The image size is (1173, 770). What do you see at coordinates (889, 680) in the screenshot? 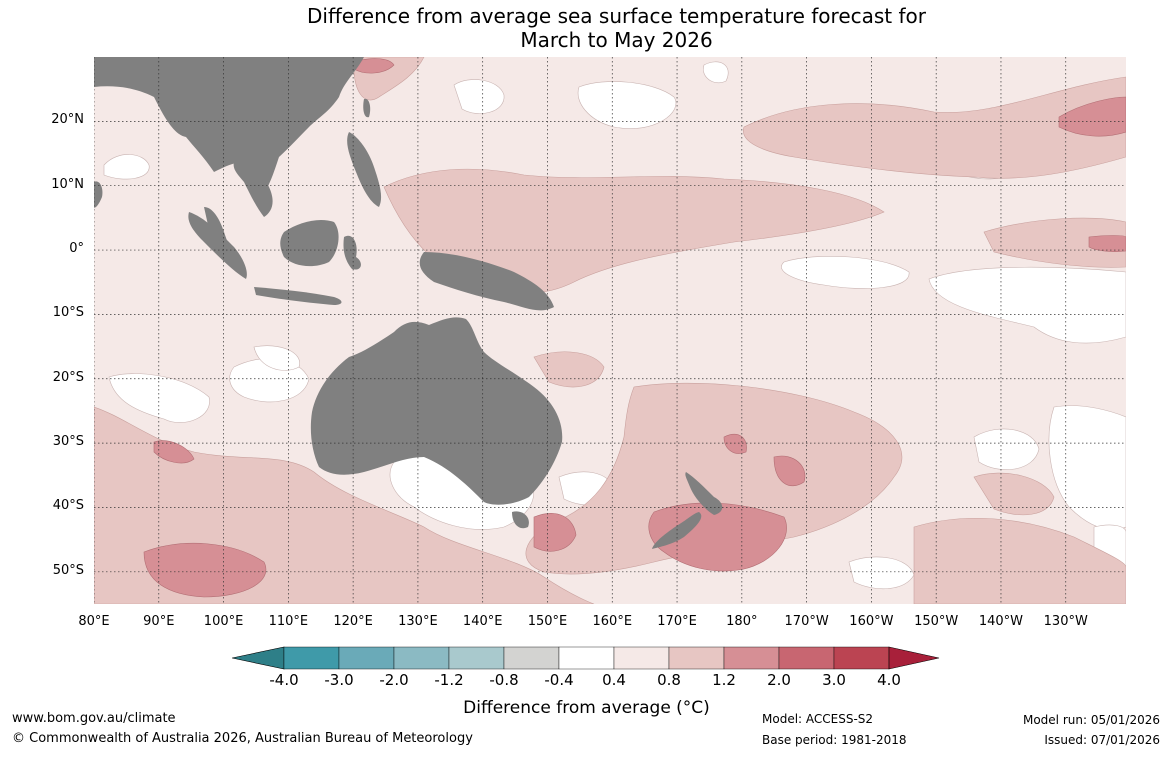
I see `colorbar-tick-label: 4.0` at bounding box center [889, 680].